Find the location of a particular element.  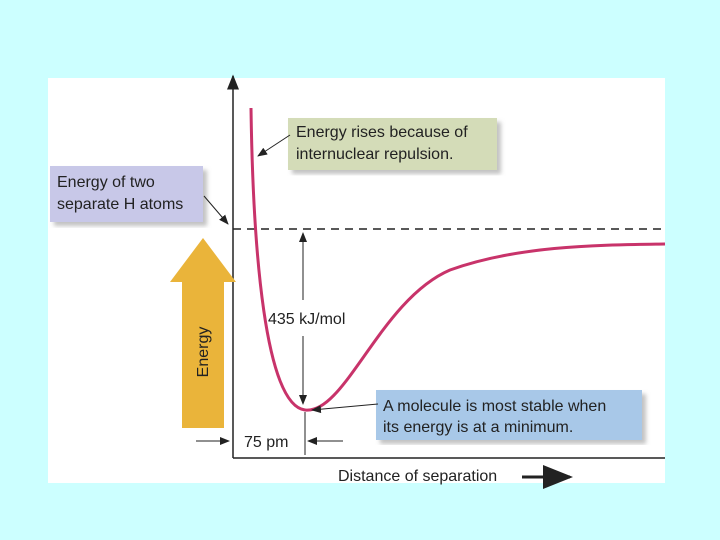

y-axis-label: Energy is located at coordinates (203, 352).